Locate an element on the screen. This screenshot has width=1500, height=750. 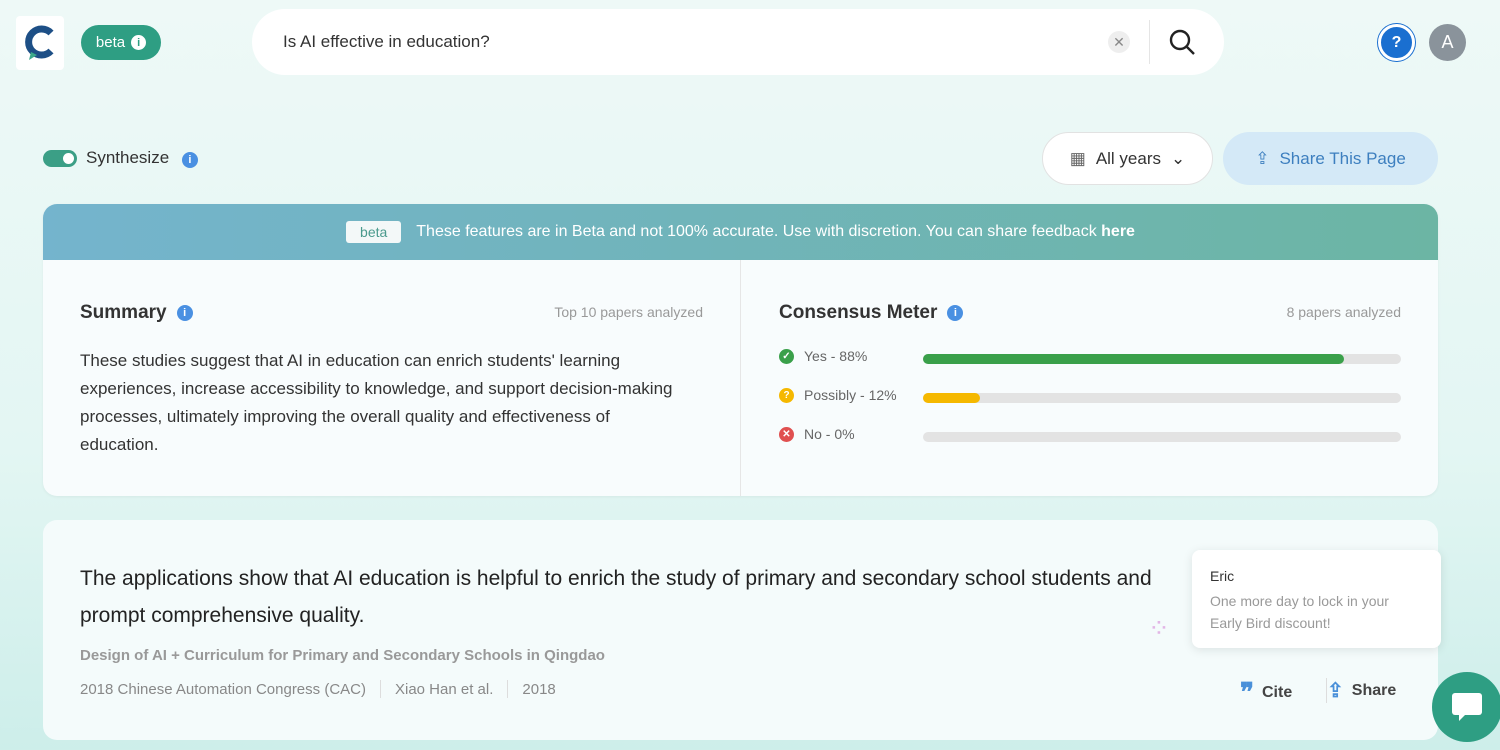
consensus-row: ✕ No - 0% is located at coordinates (817, 434).